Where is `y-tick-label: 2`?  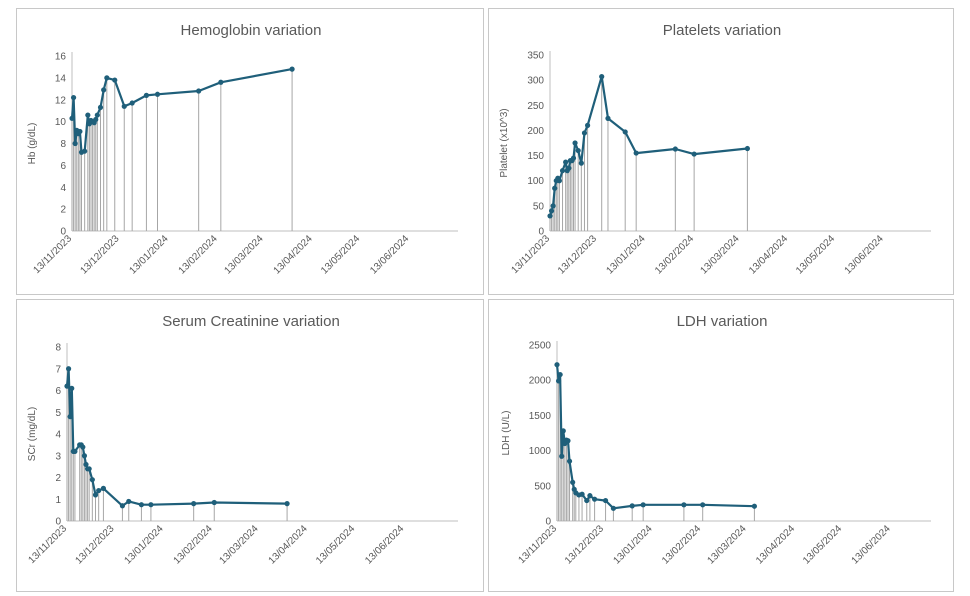
y-tick-label: 2 is located at coordinates (63, 210).